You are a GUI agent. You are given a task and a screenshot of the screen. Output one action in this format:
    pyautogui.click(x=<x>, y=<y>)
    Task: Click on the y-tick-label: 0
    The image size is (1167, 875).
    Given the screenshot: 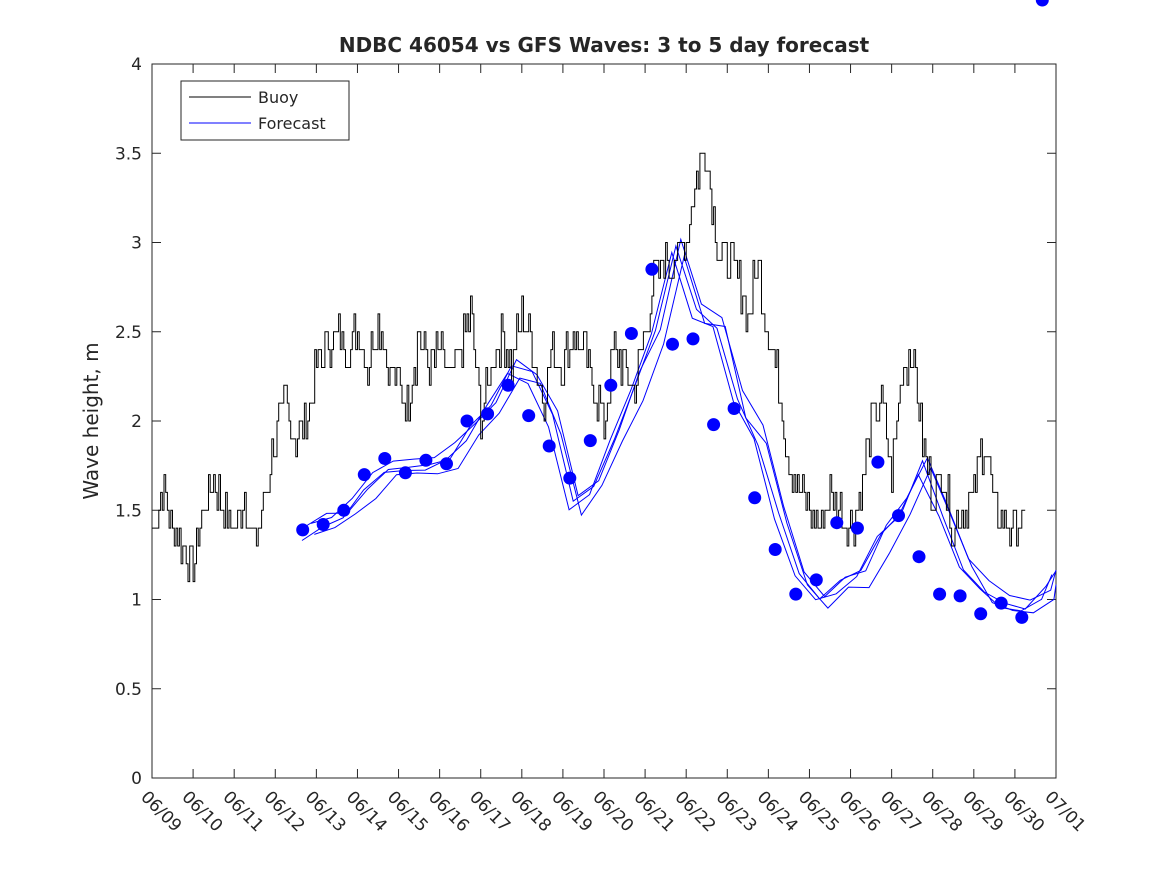 What is the action you would take?
    pyautogui.click(x=136, y=779)
    